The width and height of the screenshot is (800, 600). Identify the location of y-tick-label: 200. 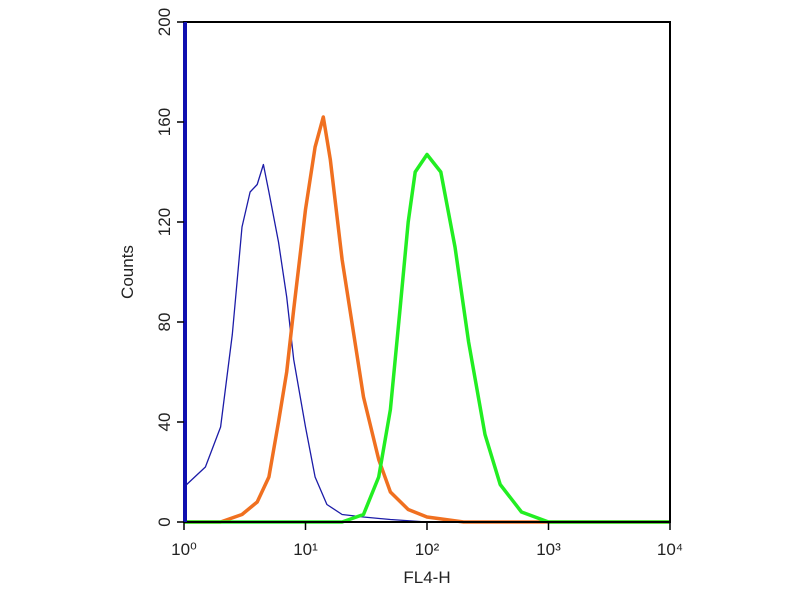
(164, 22).